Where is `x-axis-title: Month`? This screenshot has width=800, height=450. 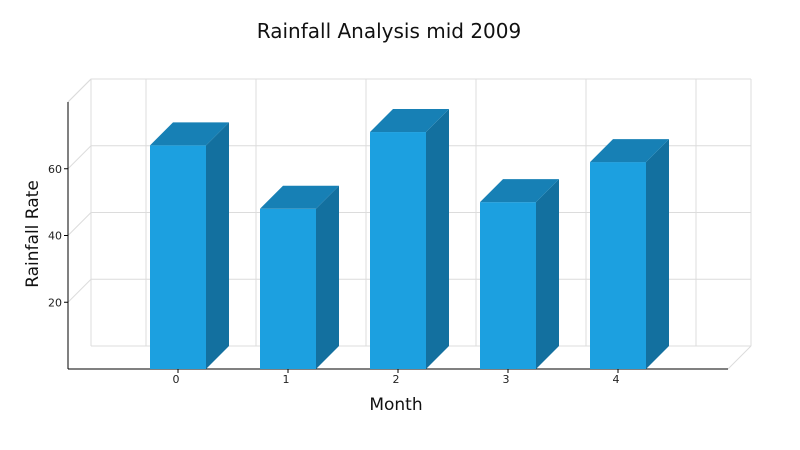
x-axis-title: Month is located at coordinates (395, 405).